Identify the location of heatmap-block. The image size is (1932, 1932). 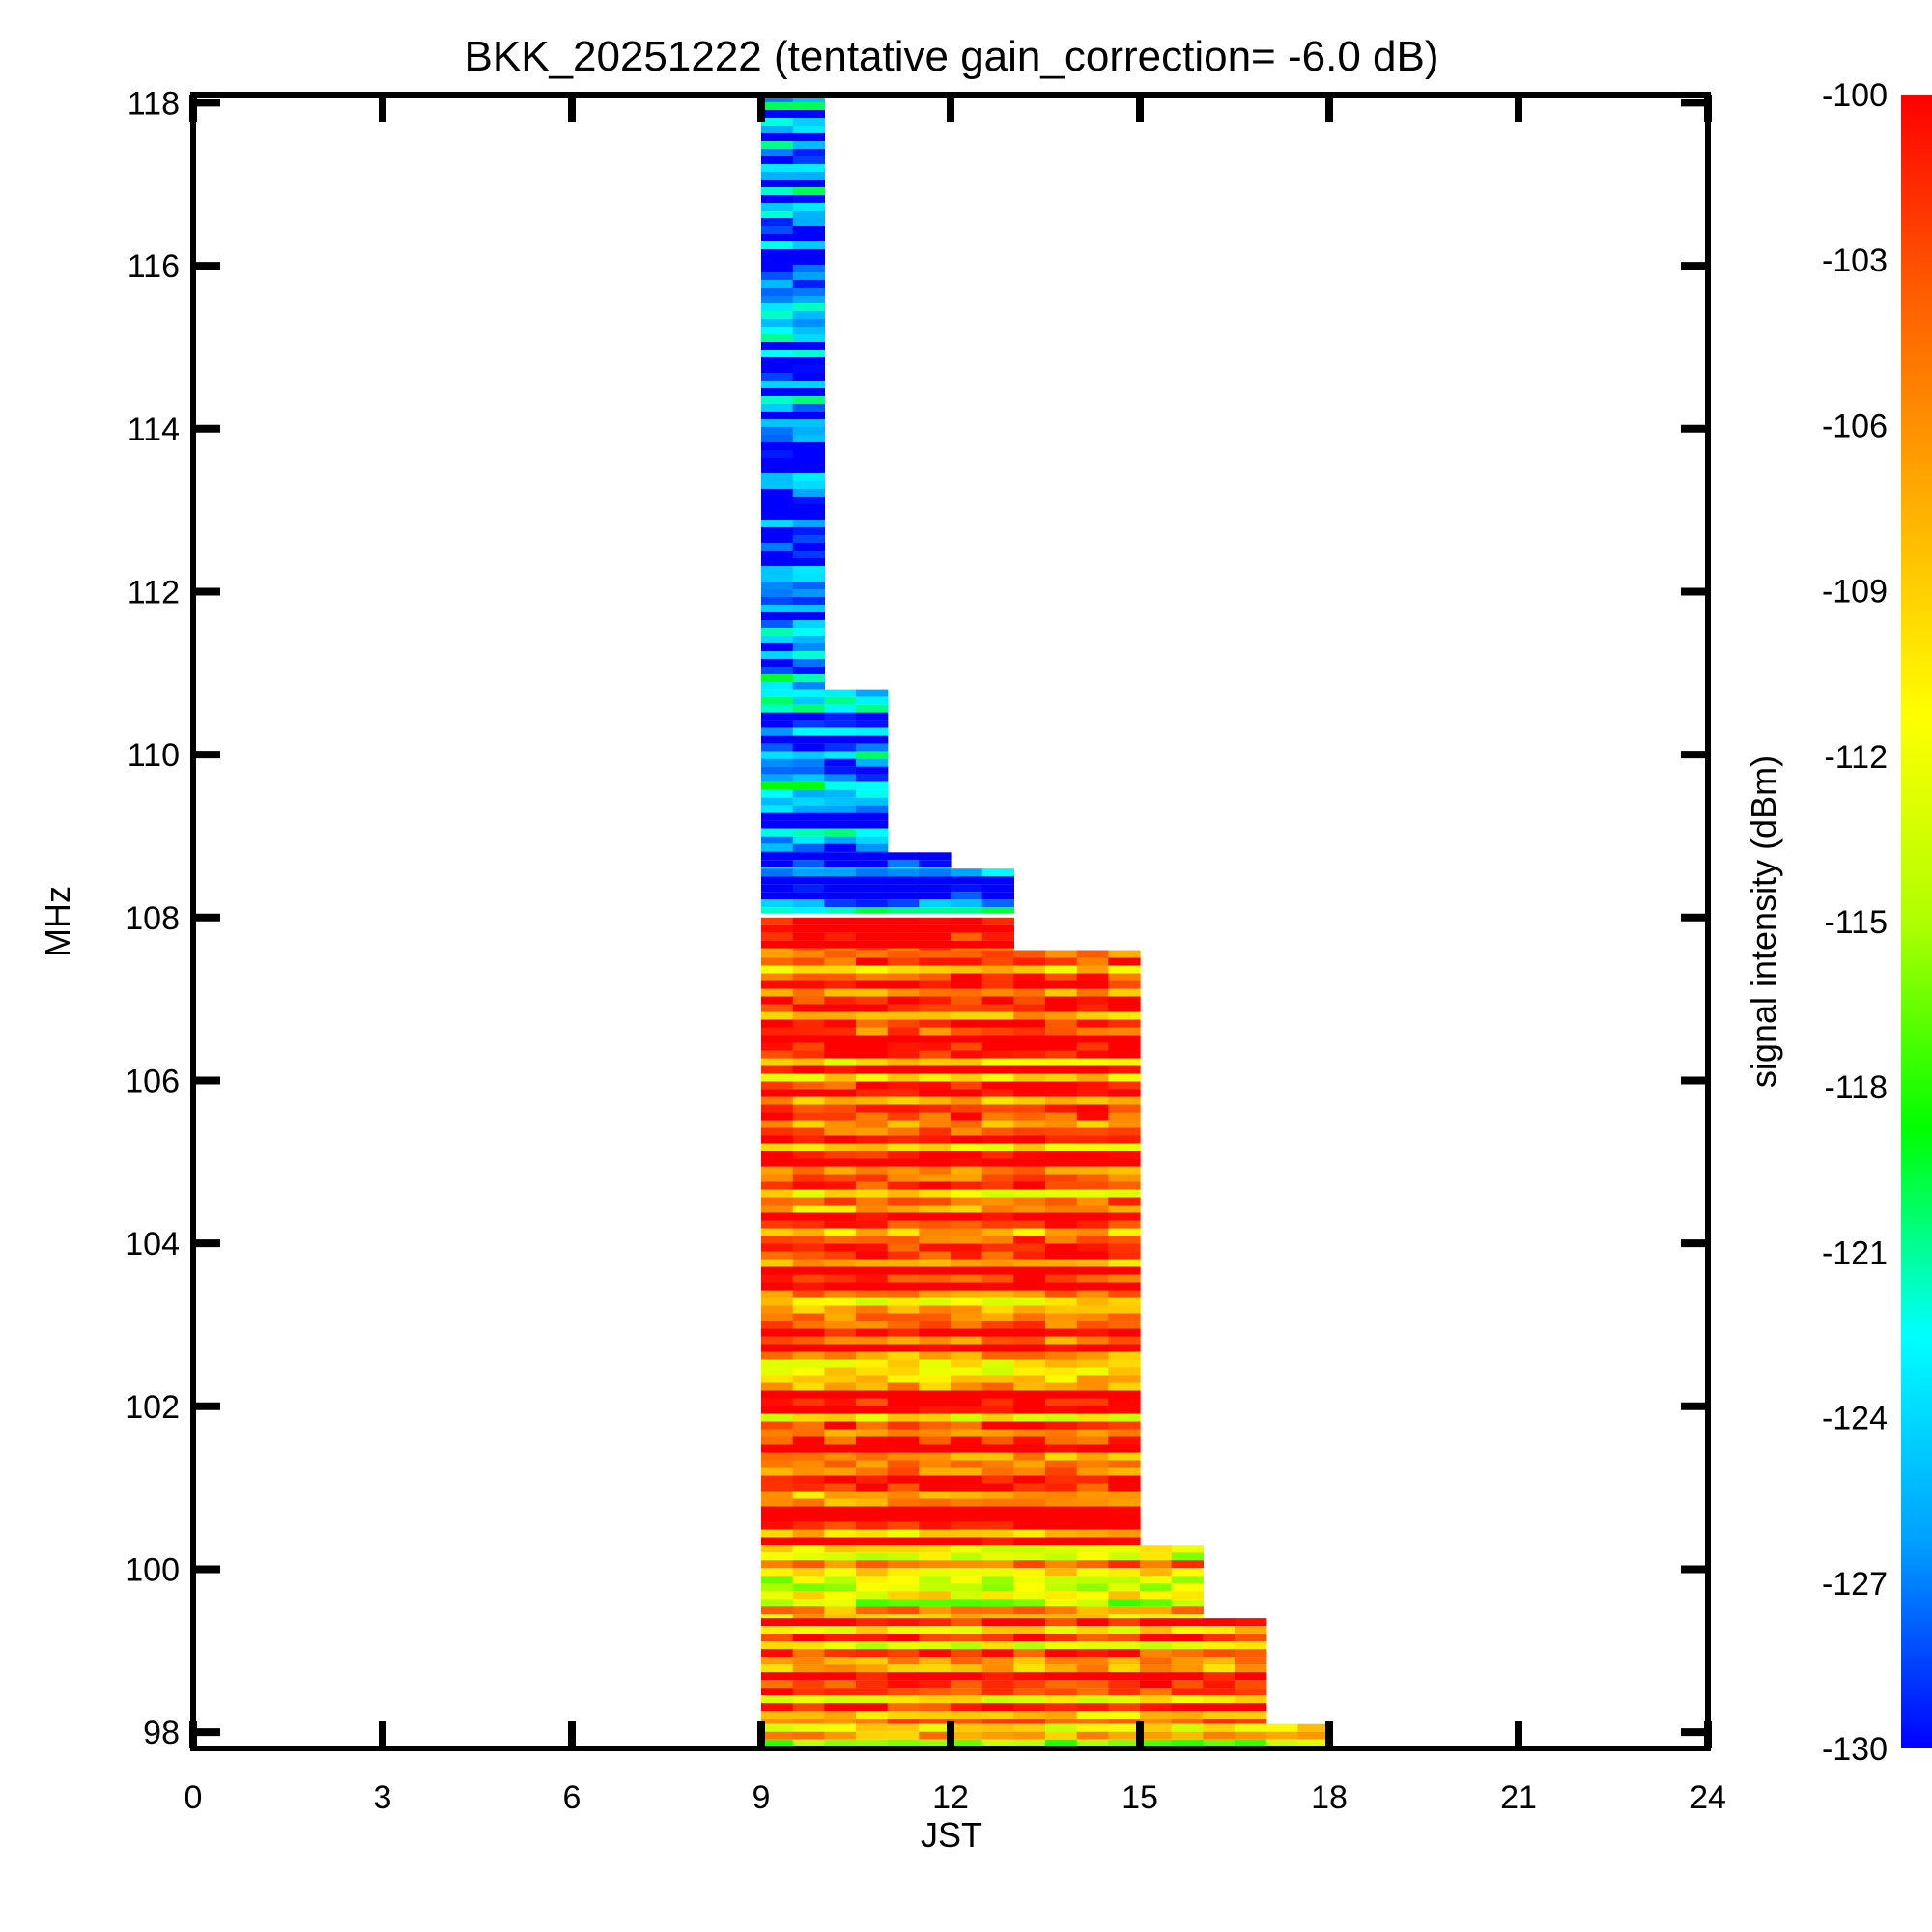
(887, 934).